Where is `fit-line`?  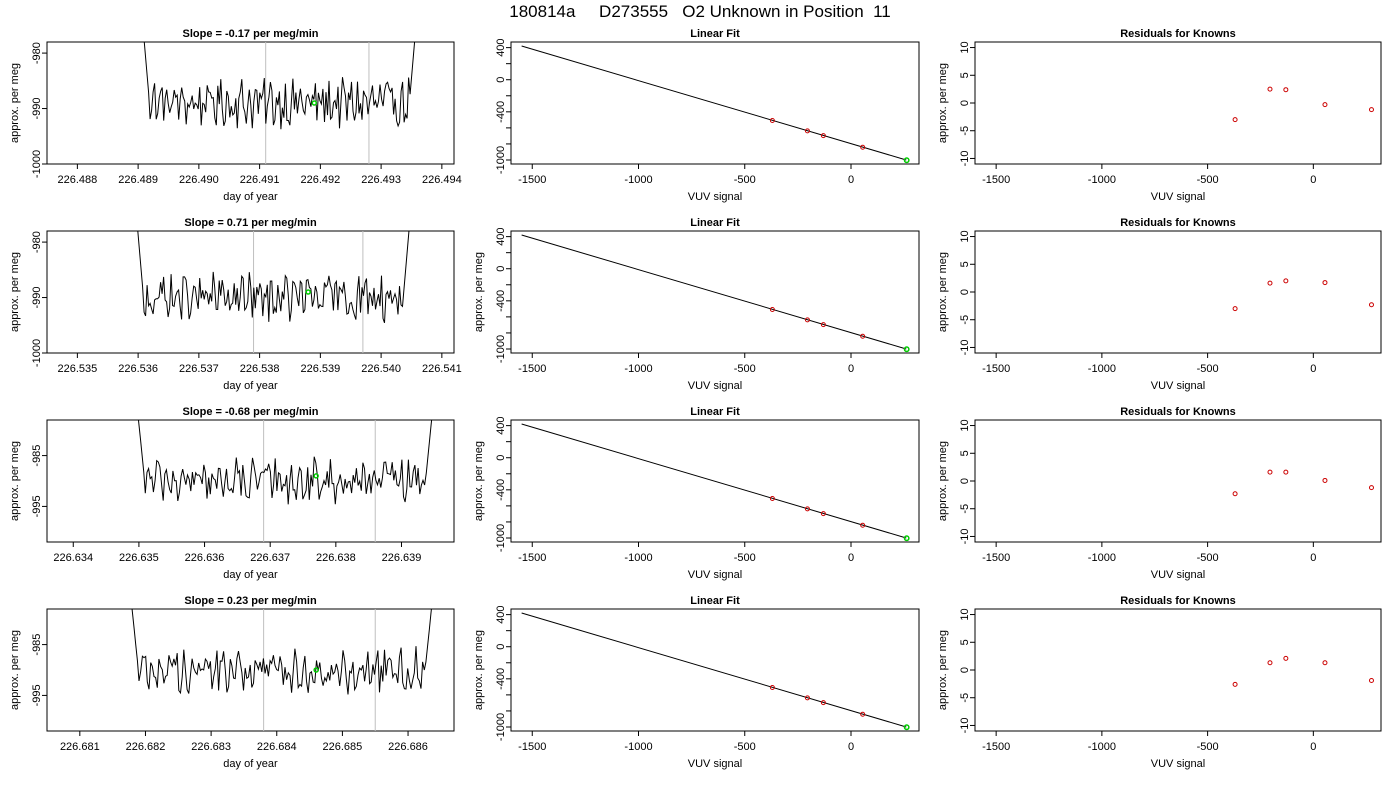 fit-line is located at coordinates (714, 670).